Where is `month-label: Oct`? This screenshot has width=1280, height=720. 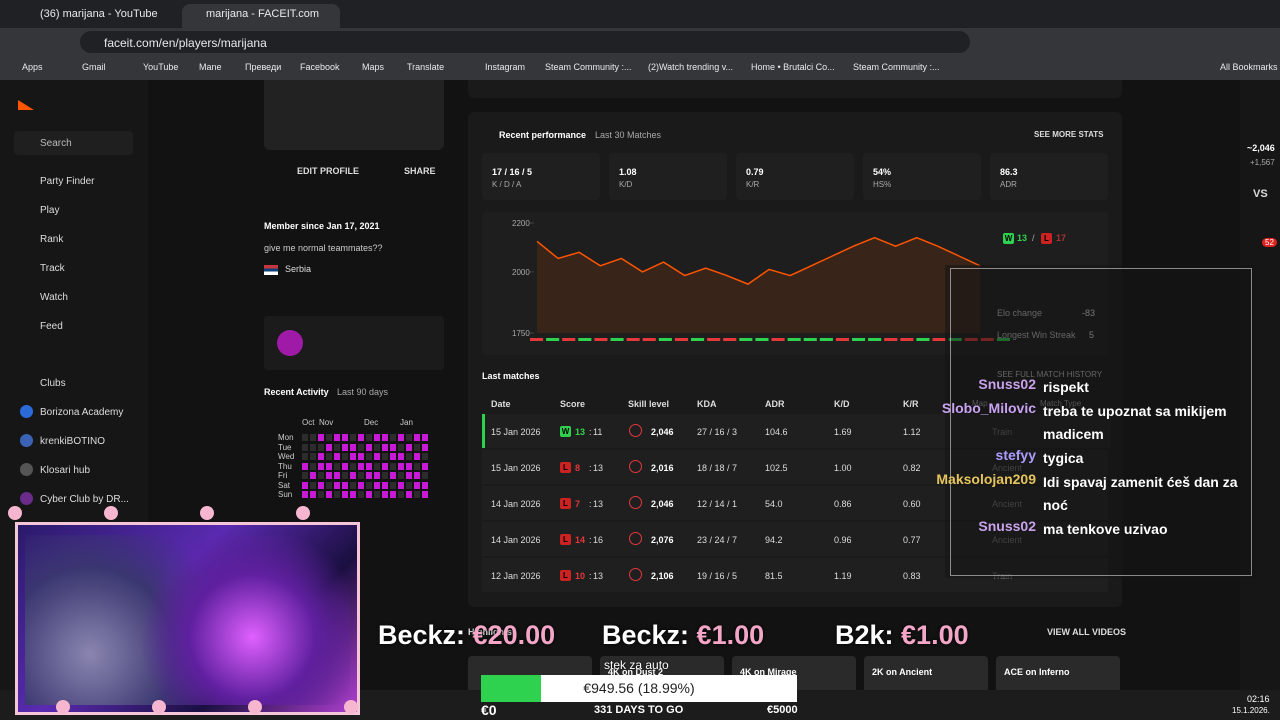 month-label: Oct is located at coordinates (308, 422).